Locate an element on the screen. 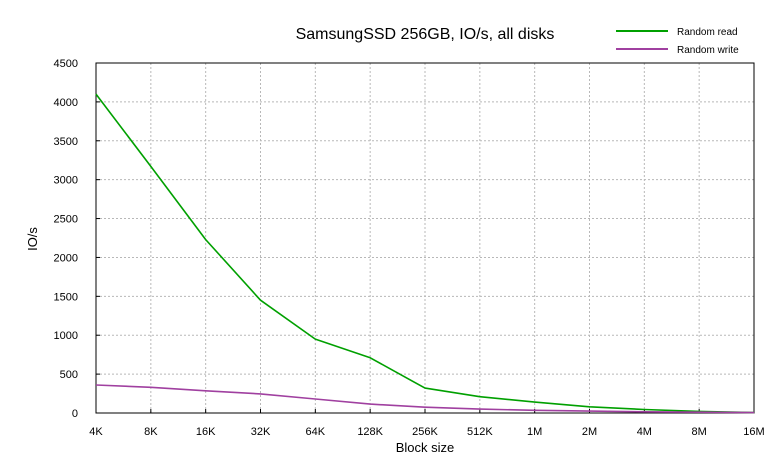 The width and height of the screenshot is (784, 472). legend-label: Random write is located at coordinates (708, 50).